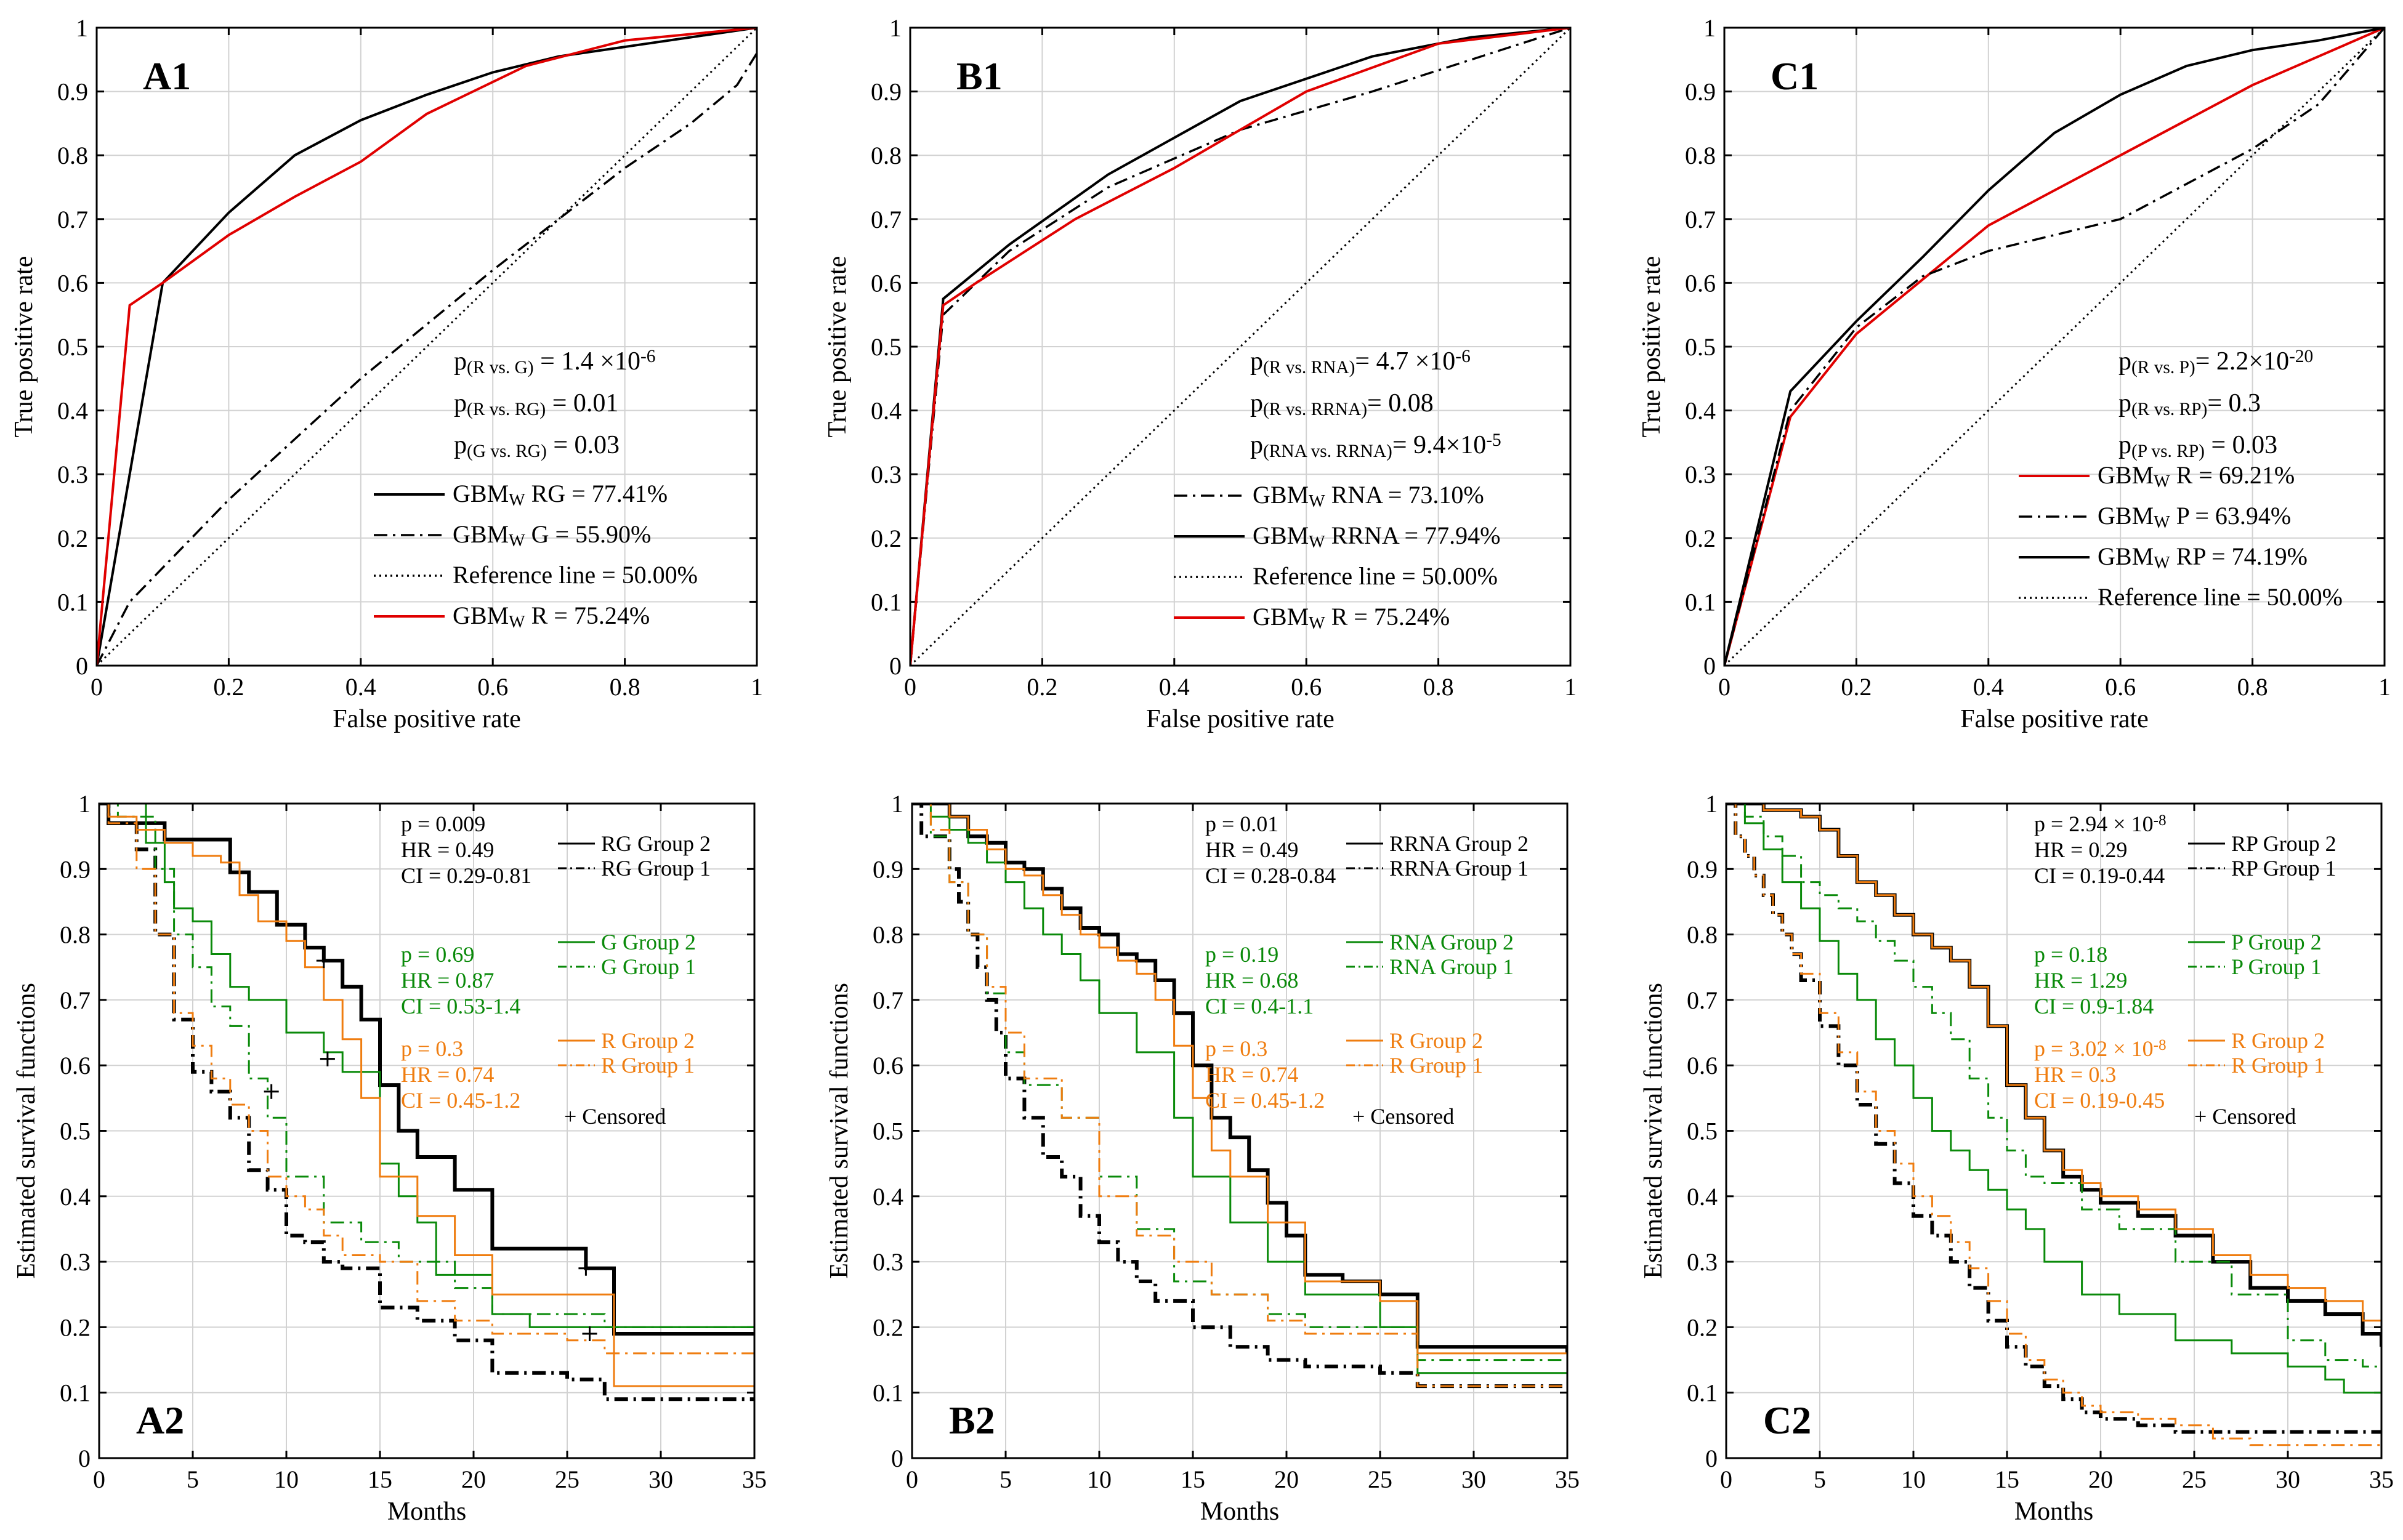 Image resolution: width=2403 pixels, height=1540 pixels. I want to click on subscript: (RNA vs. RRNA), so click(1327, 451).